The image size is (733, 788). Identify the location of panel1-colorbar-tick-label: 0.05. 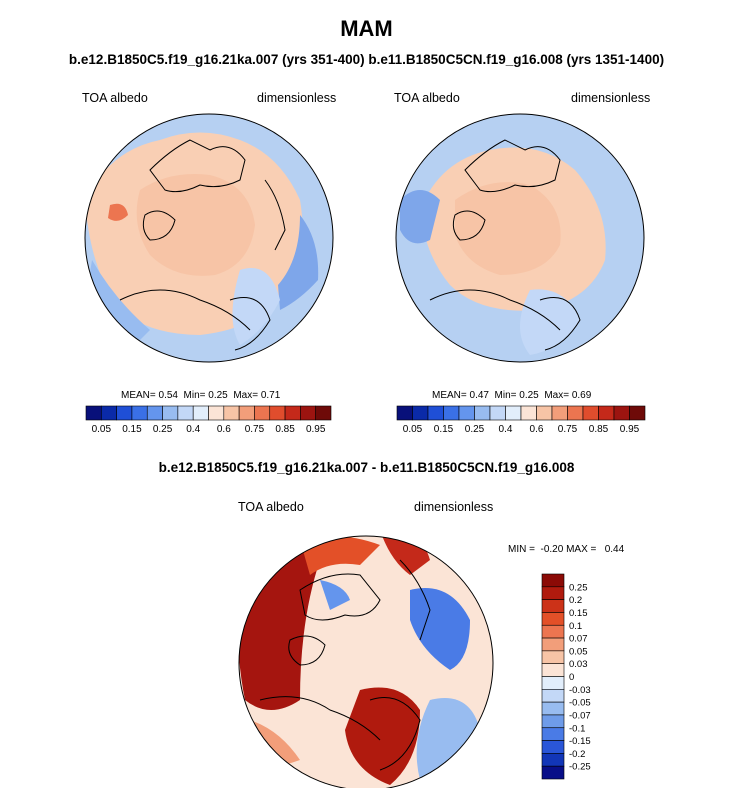
(102, 429).